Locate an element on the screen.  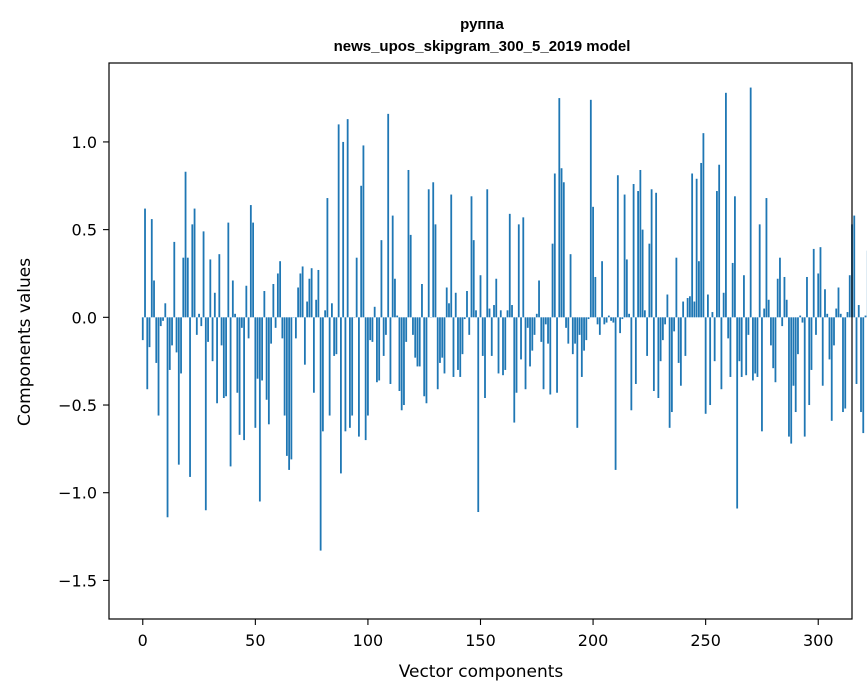
x-tick-label: 100 is located at coordinates (368, 640).